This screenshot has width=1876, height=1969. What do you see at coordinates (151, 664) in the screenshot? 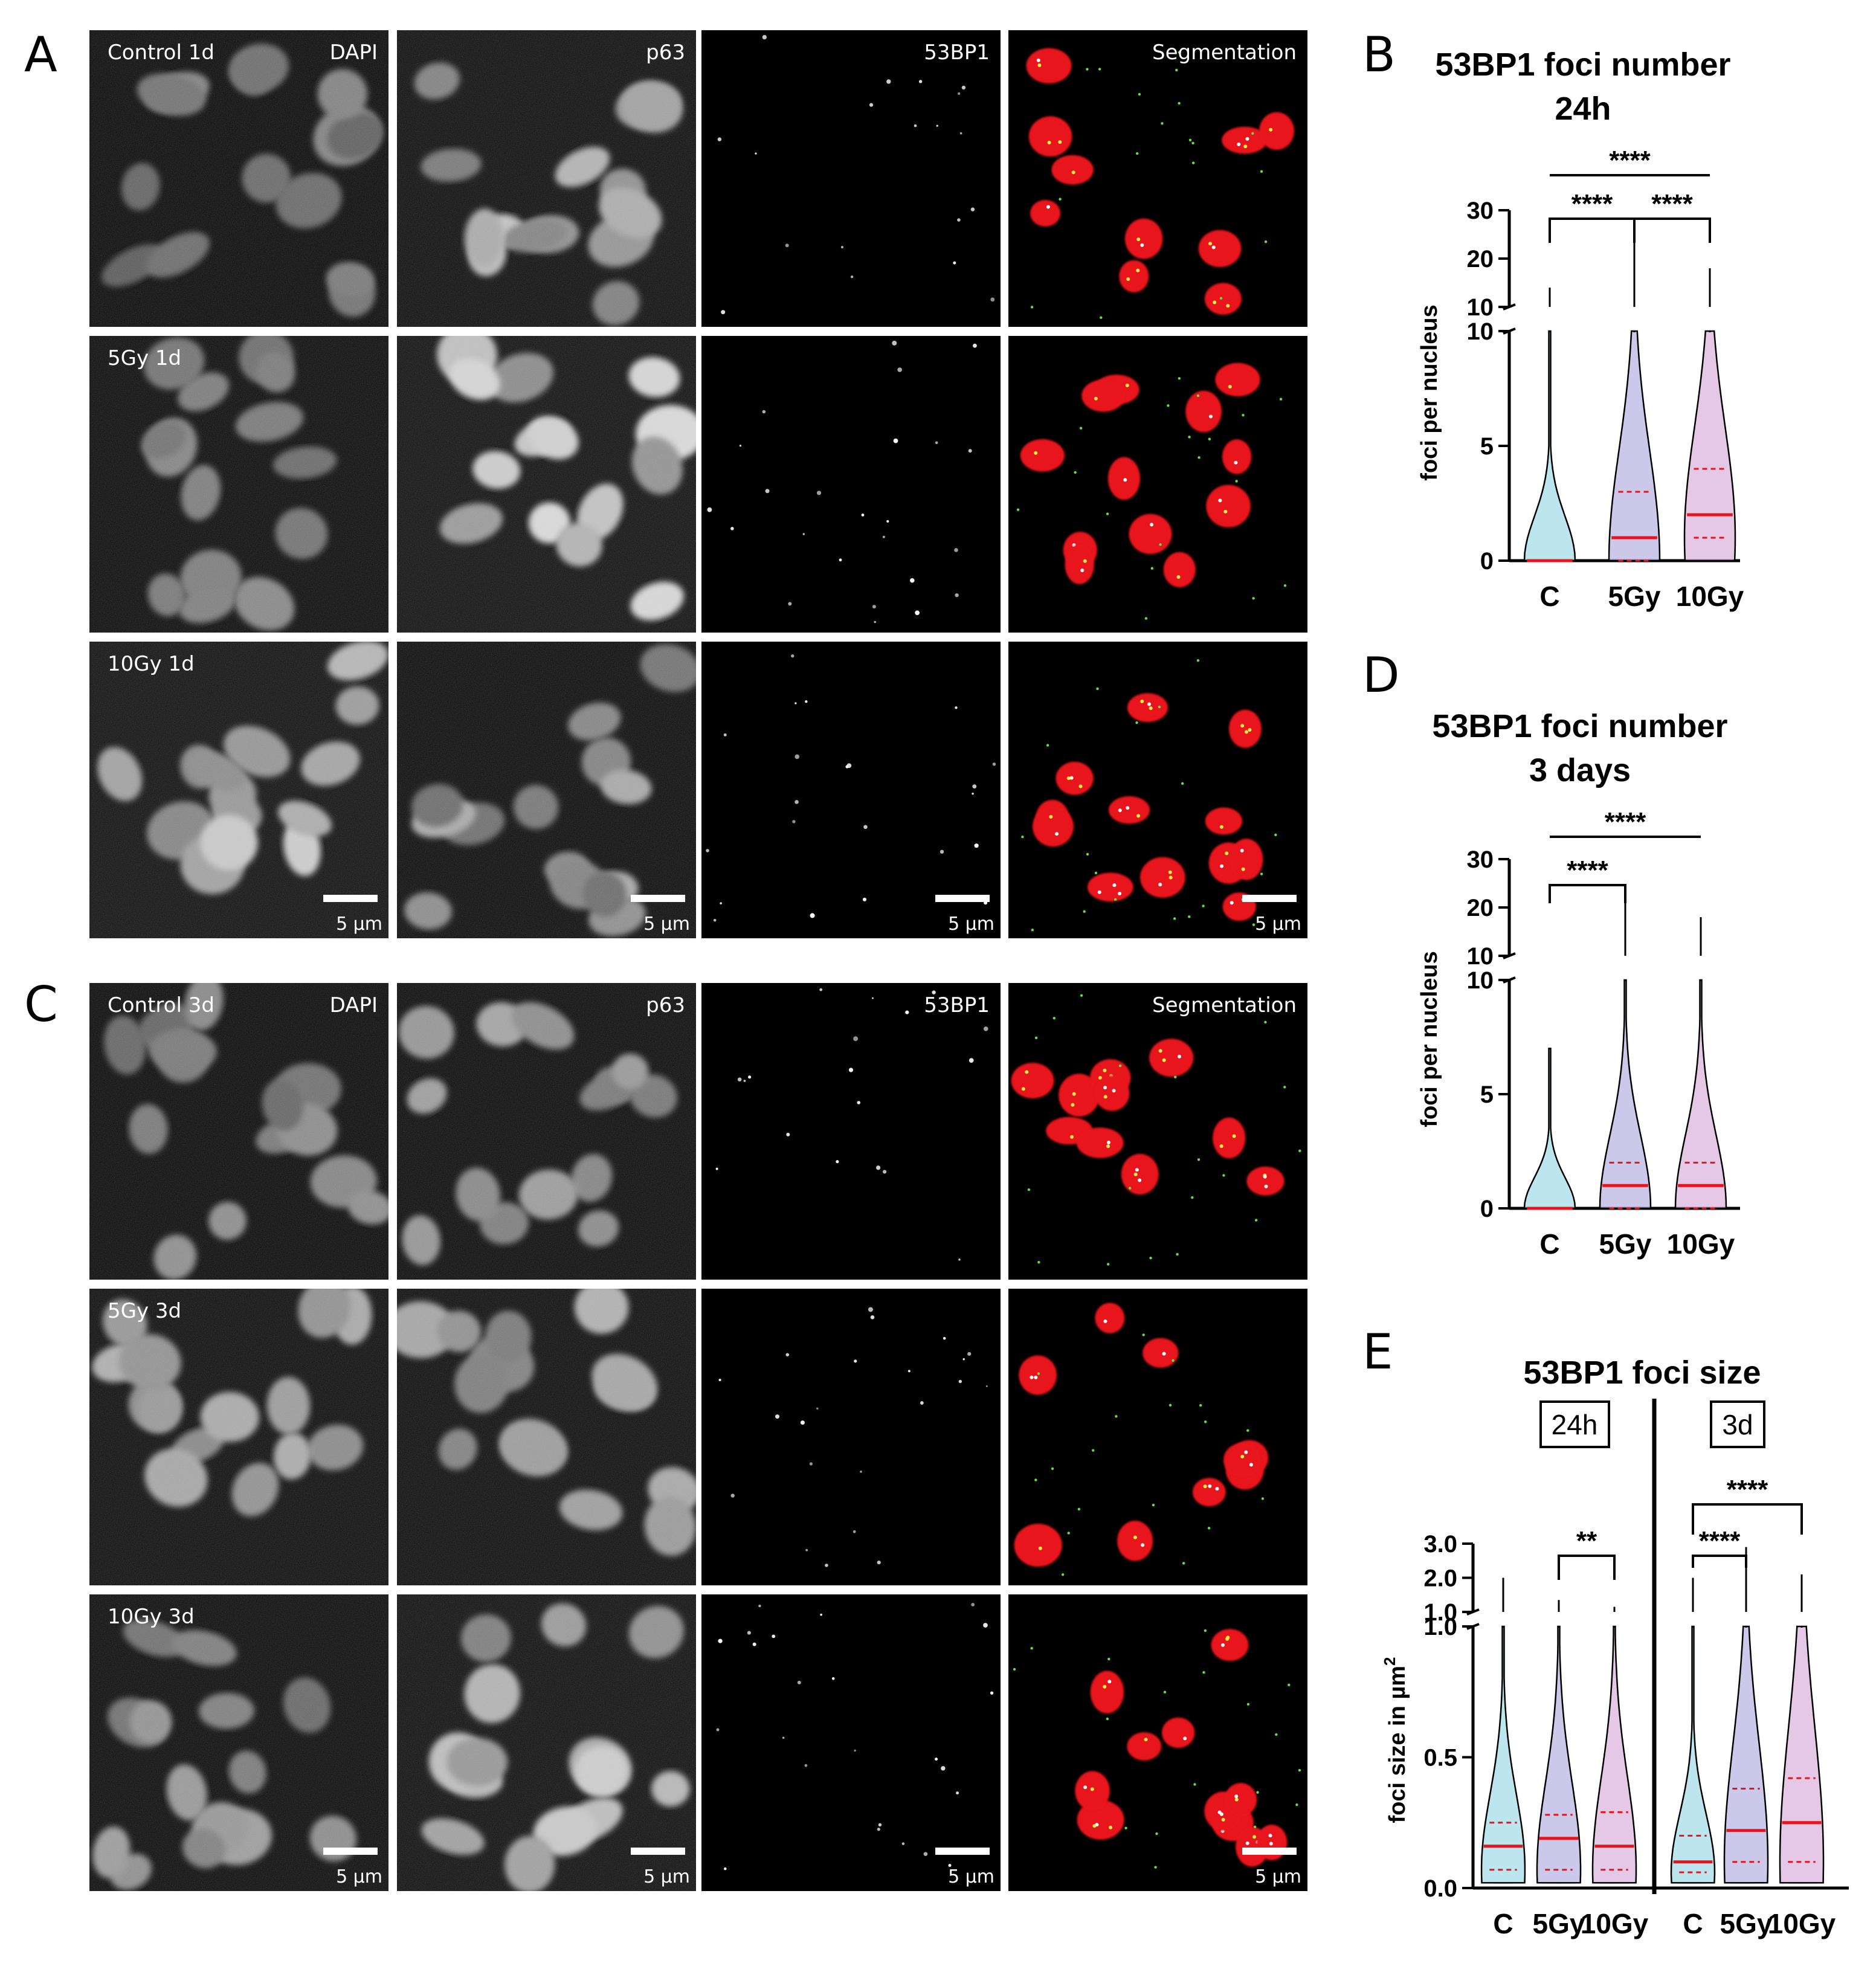
I see `row-label: 10Gy 1d` at bounding box center [151, 664].